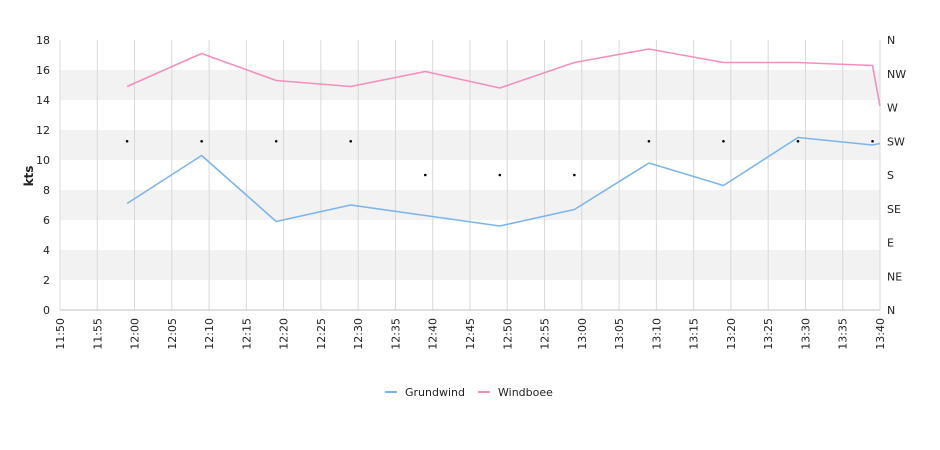 This screenshot has height=450, width=940. What do you see at coordinates (97, 334) in the screenshot?
I see `x-tick-label: 11:55` at bounding box center [97, 334].